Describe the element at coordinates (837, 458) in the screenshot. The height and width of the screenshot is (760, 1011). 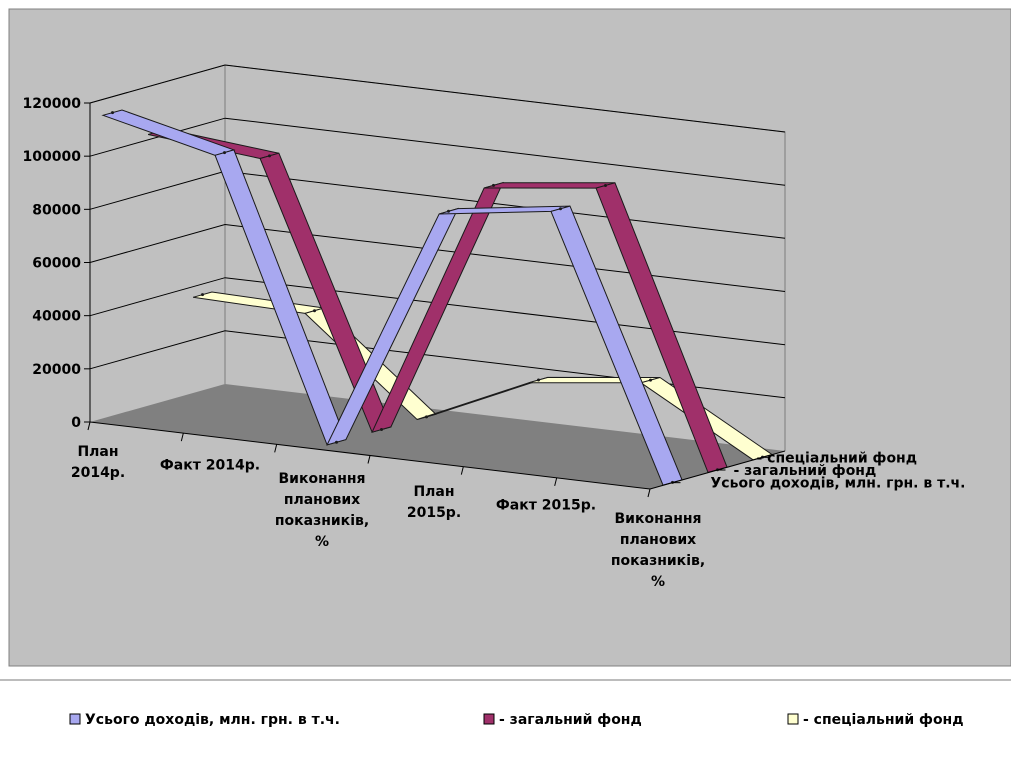
I see `series-label: - спеціальний фонд` at that location.